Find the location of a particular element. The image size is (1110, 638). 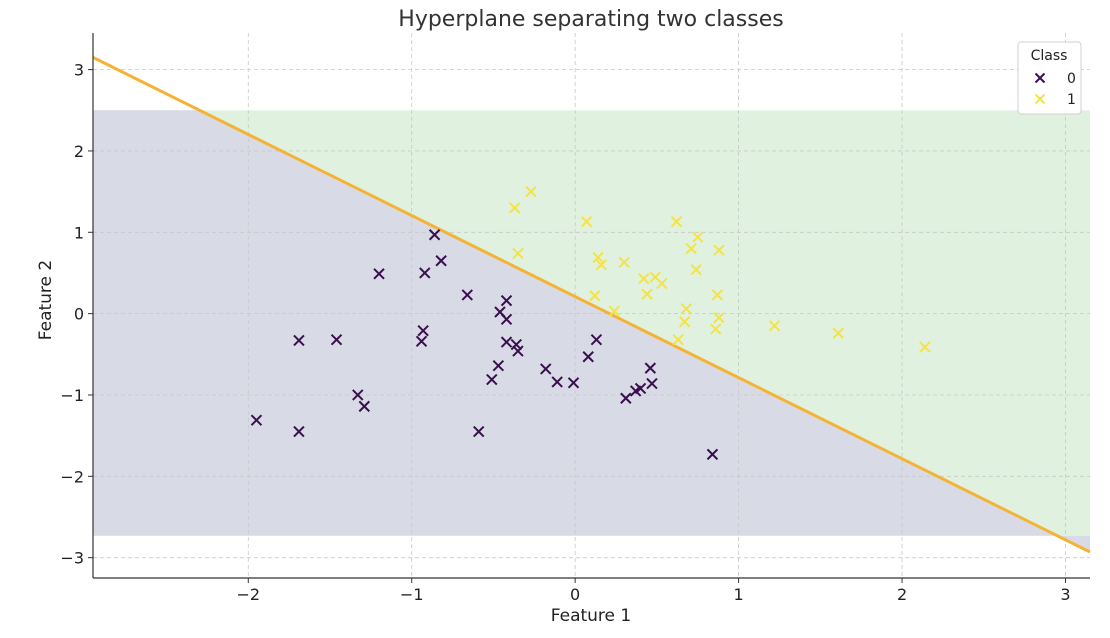

y-tick-label: 0 is located at coordinates (79, 314).